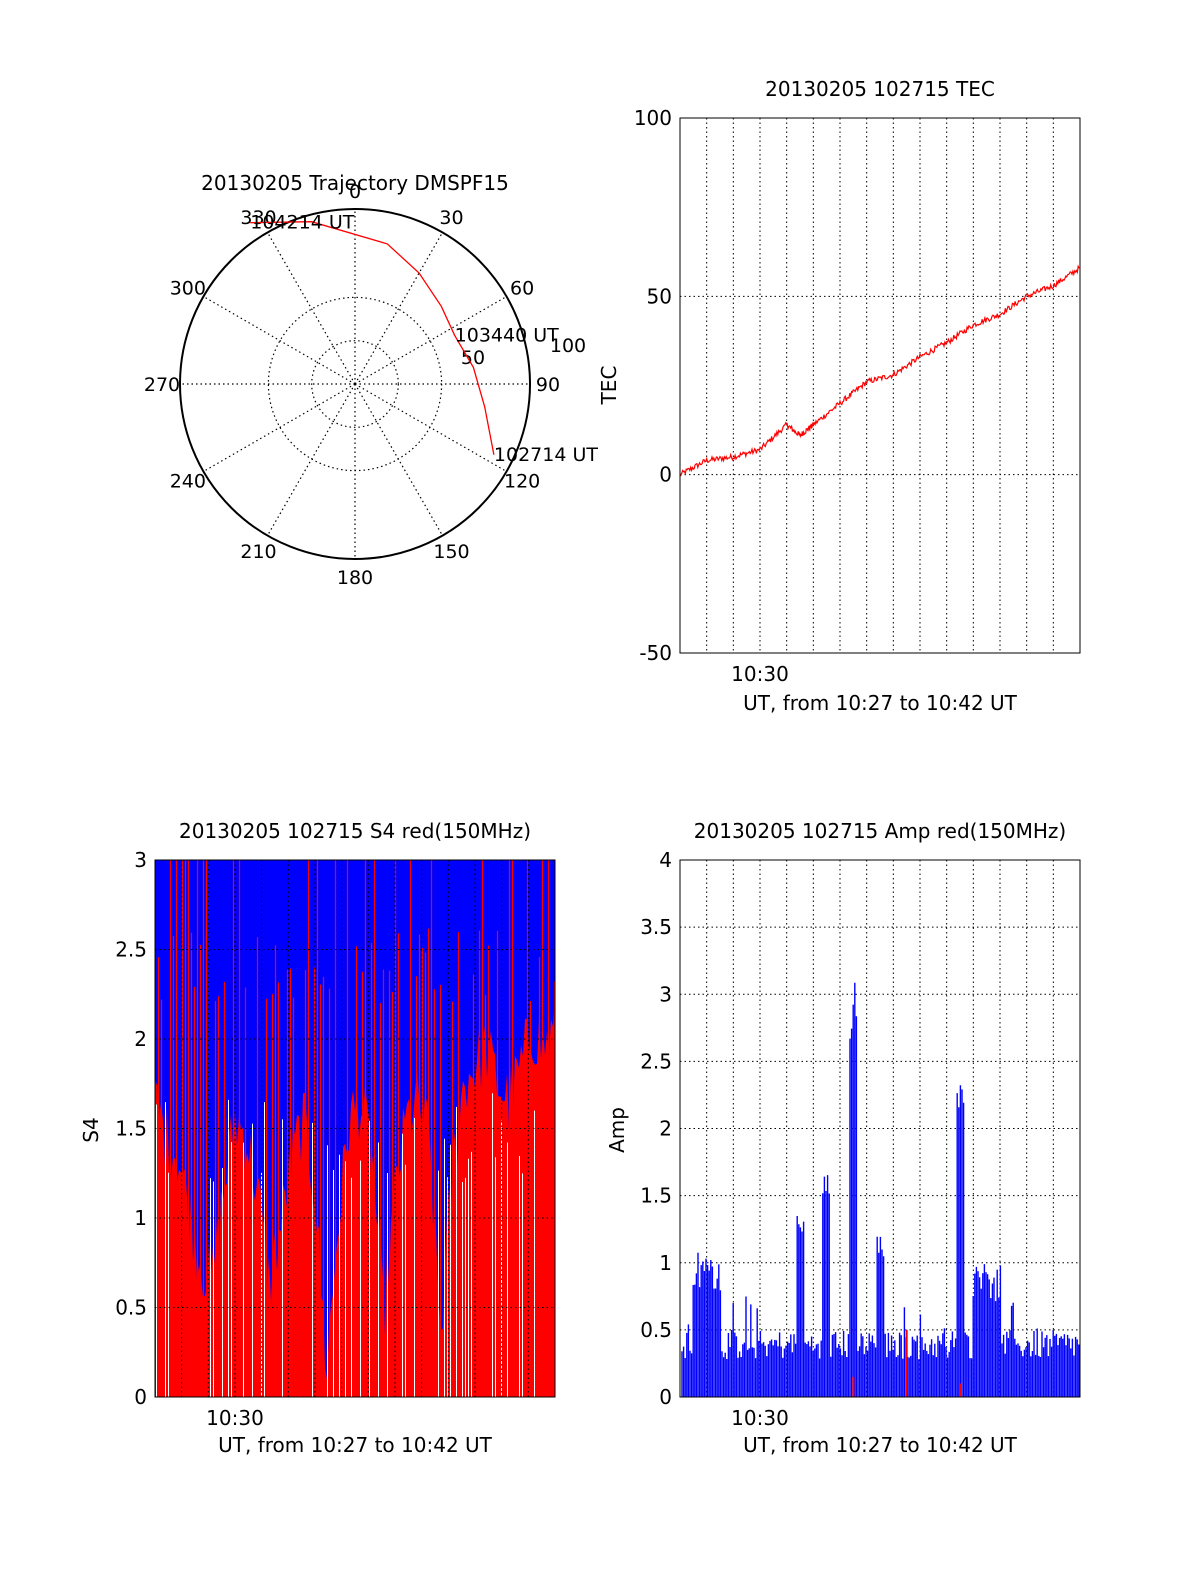  I want to click on amp-bars, so click(880, 1189).